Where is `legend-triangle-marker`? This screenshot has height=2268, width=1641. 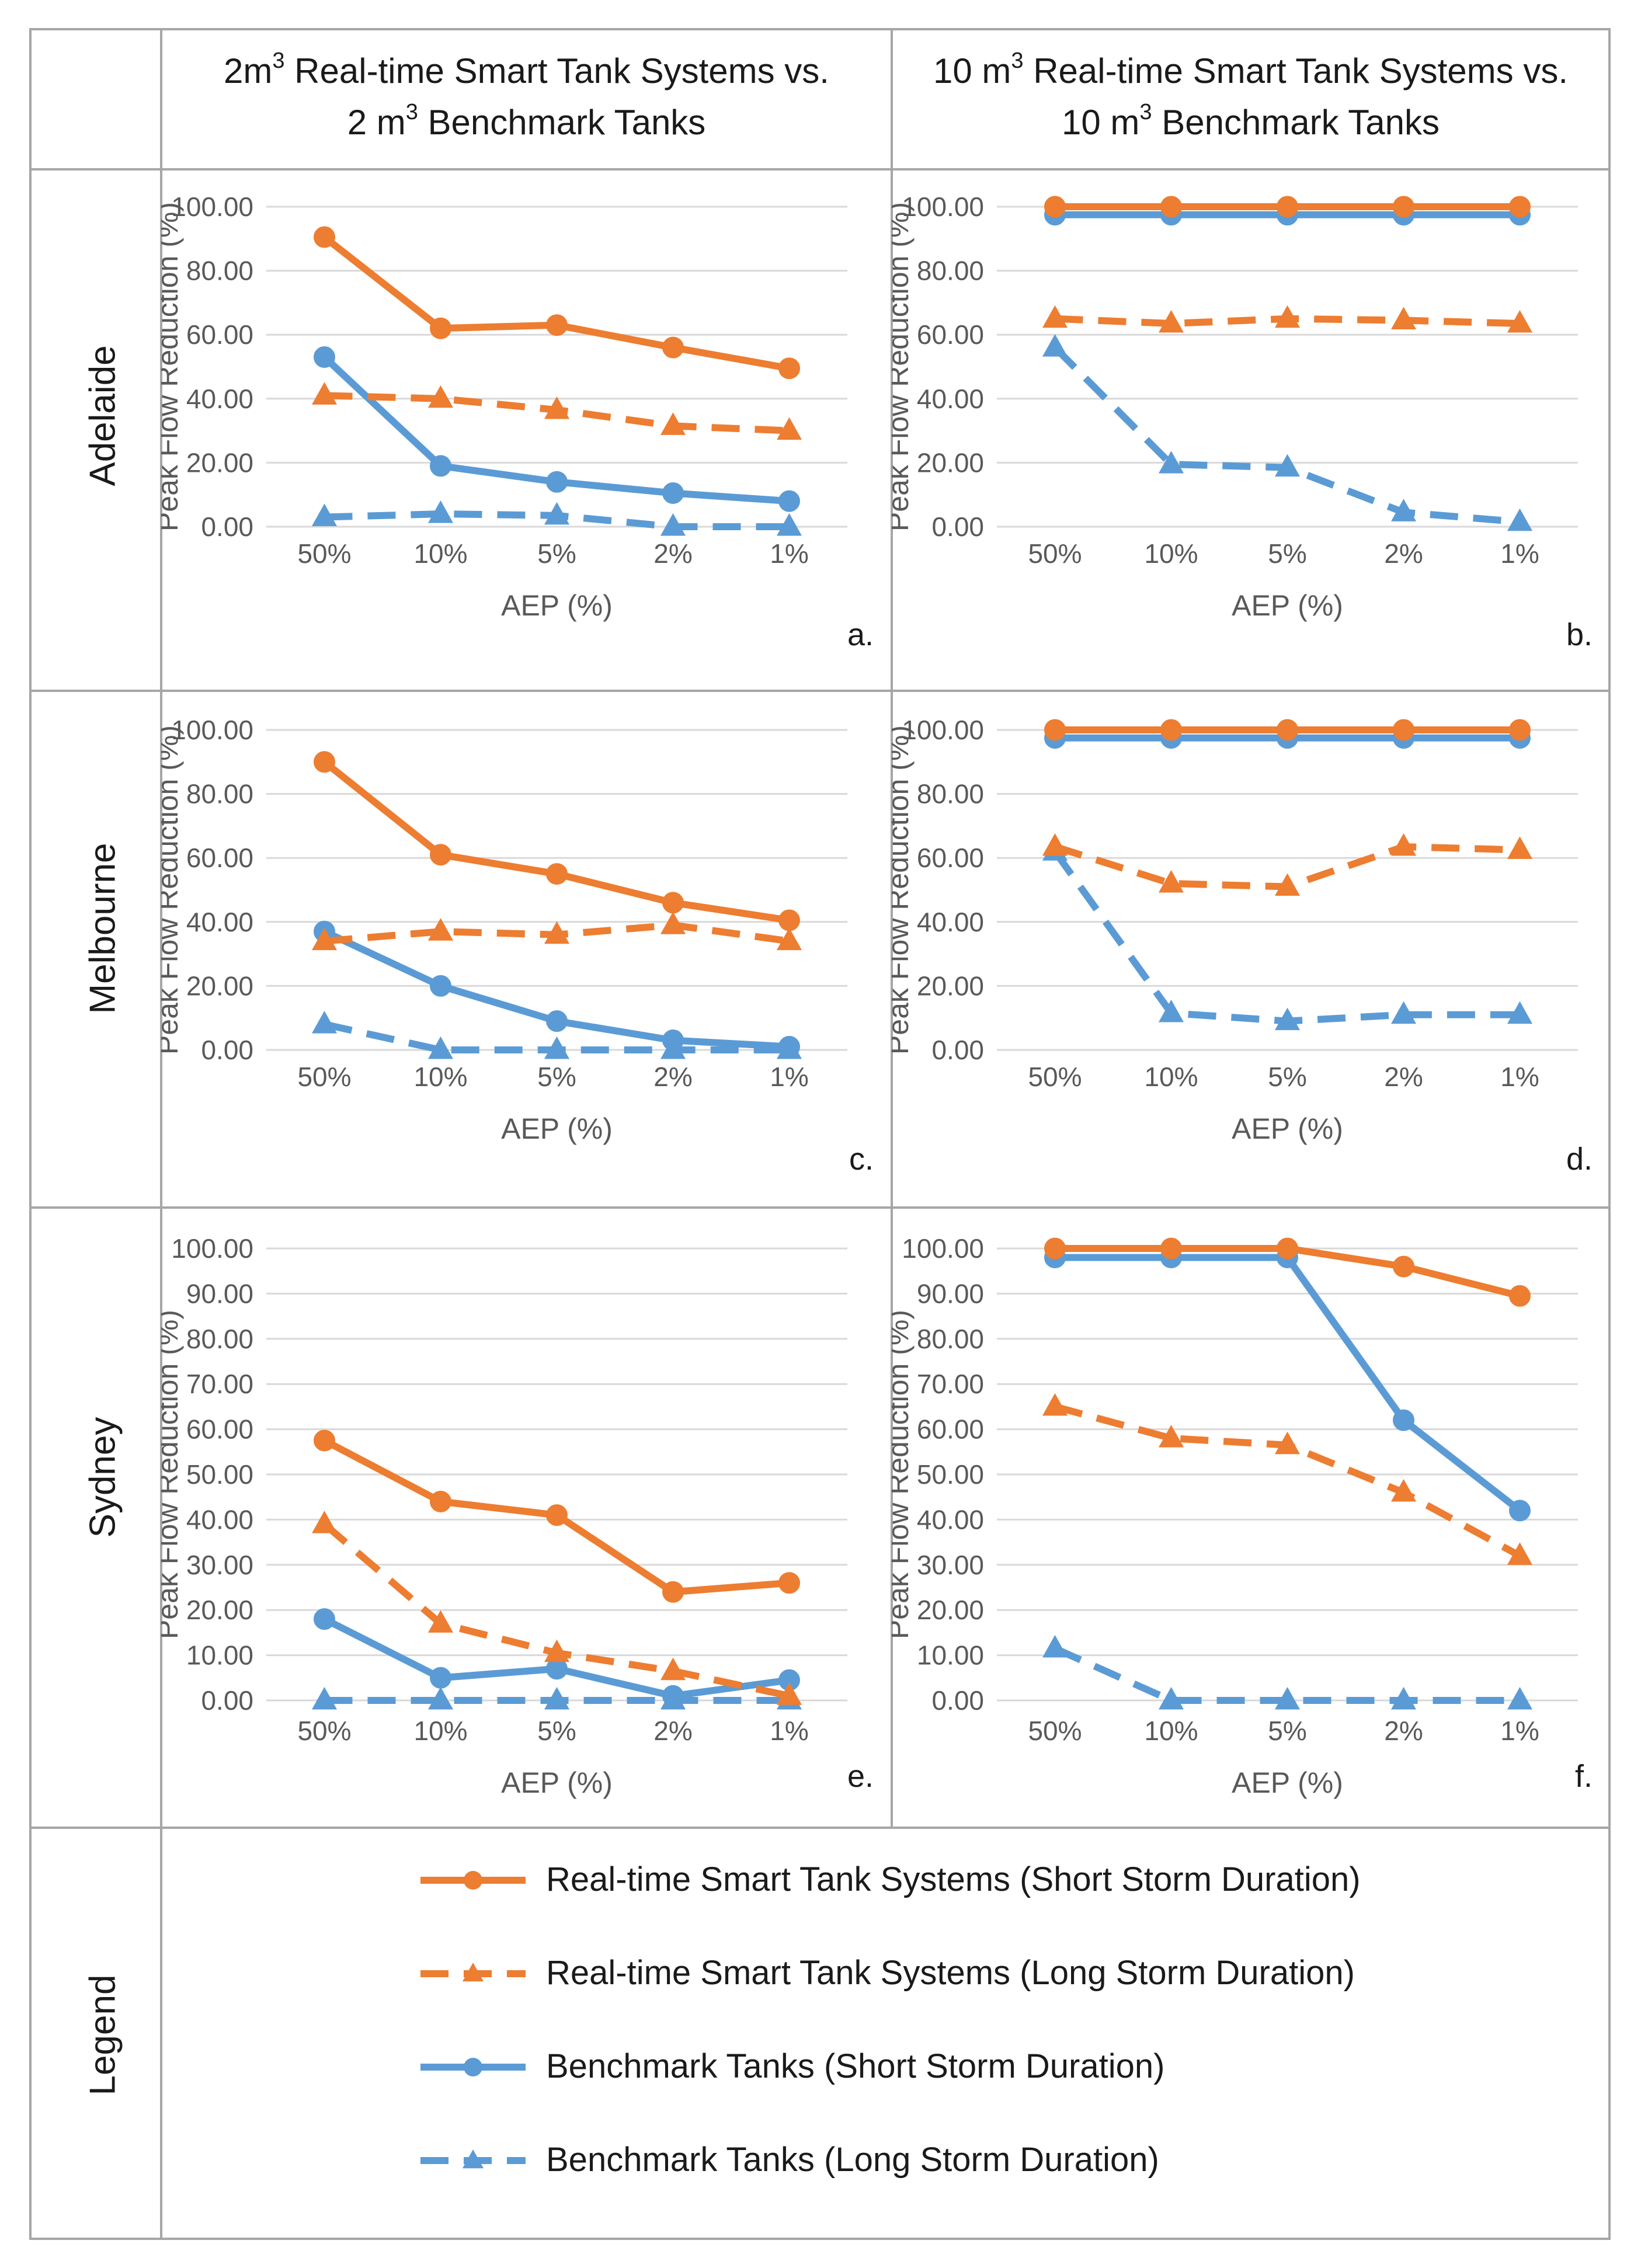 legend-triangle-marker is located at coordinates (473, 2159).